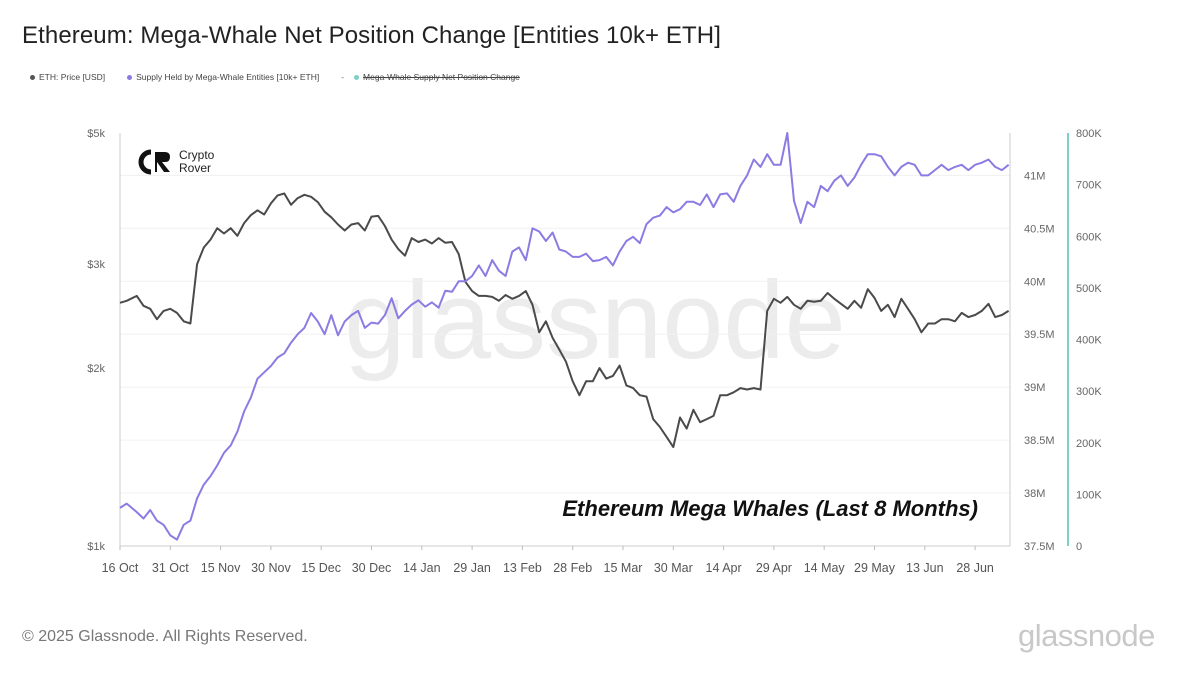  Describe the element at coordinates (321, 568) in the screenshot. I see `x-tick-label: 15 Dec` at that location.